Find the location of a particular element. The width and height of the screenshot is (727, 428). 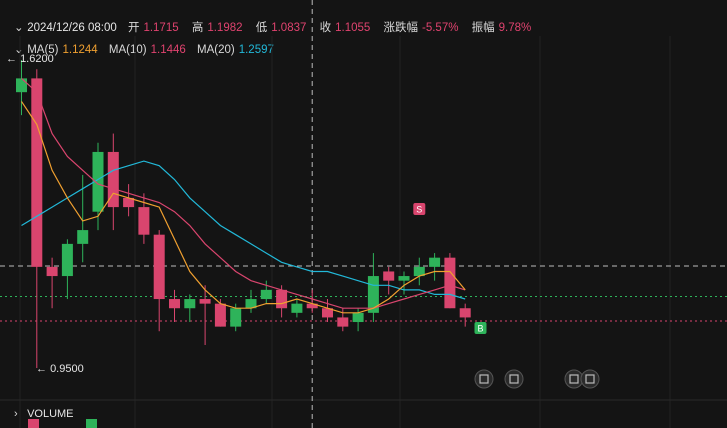

sell-signal-label: S is located at coordinates (419, 210).